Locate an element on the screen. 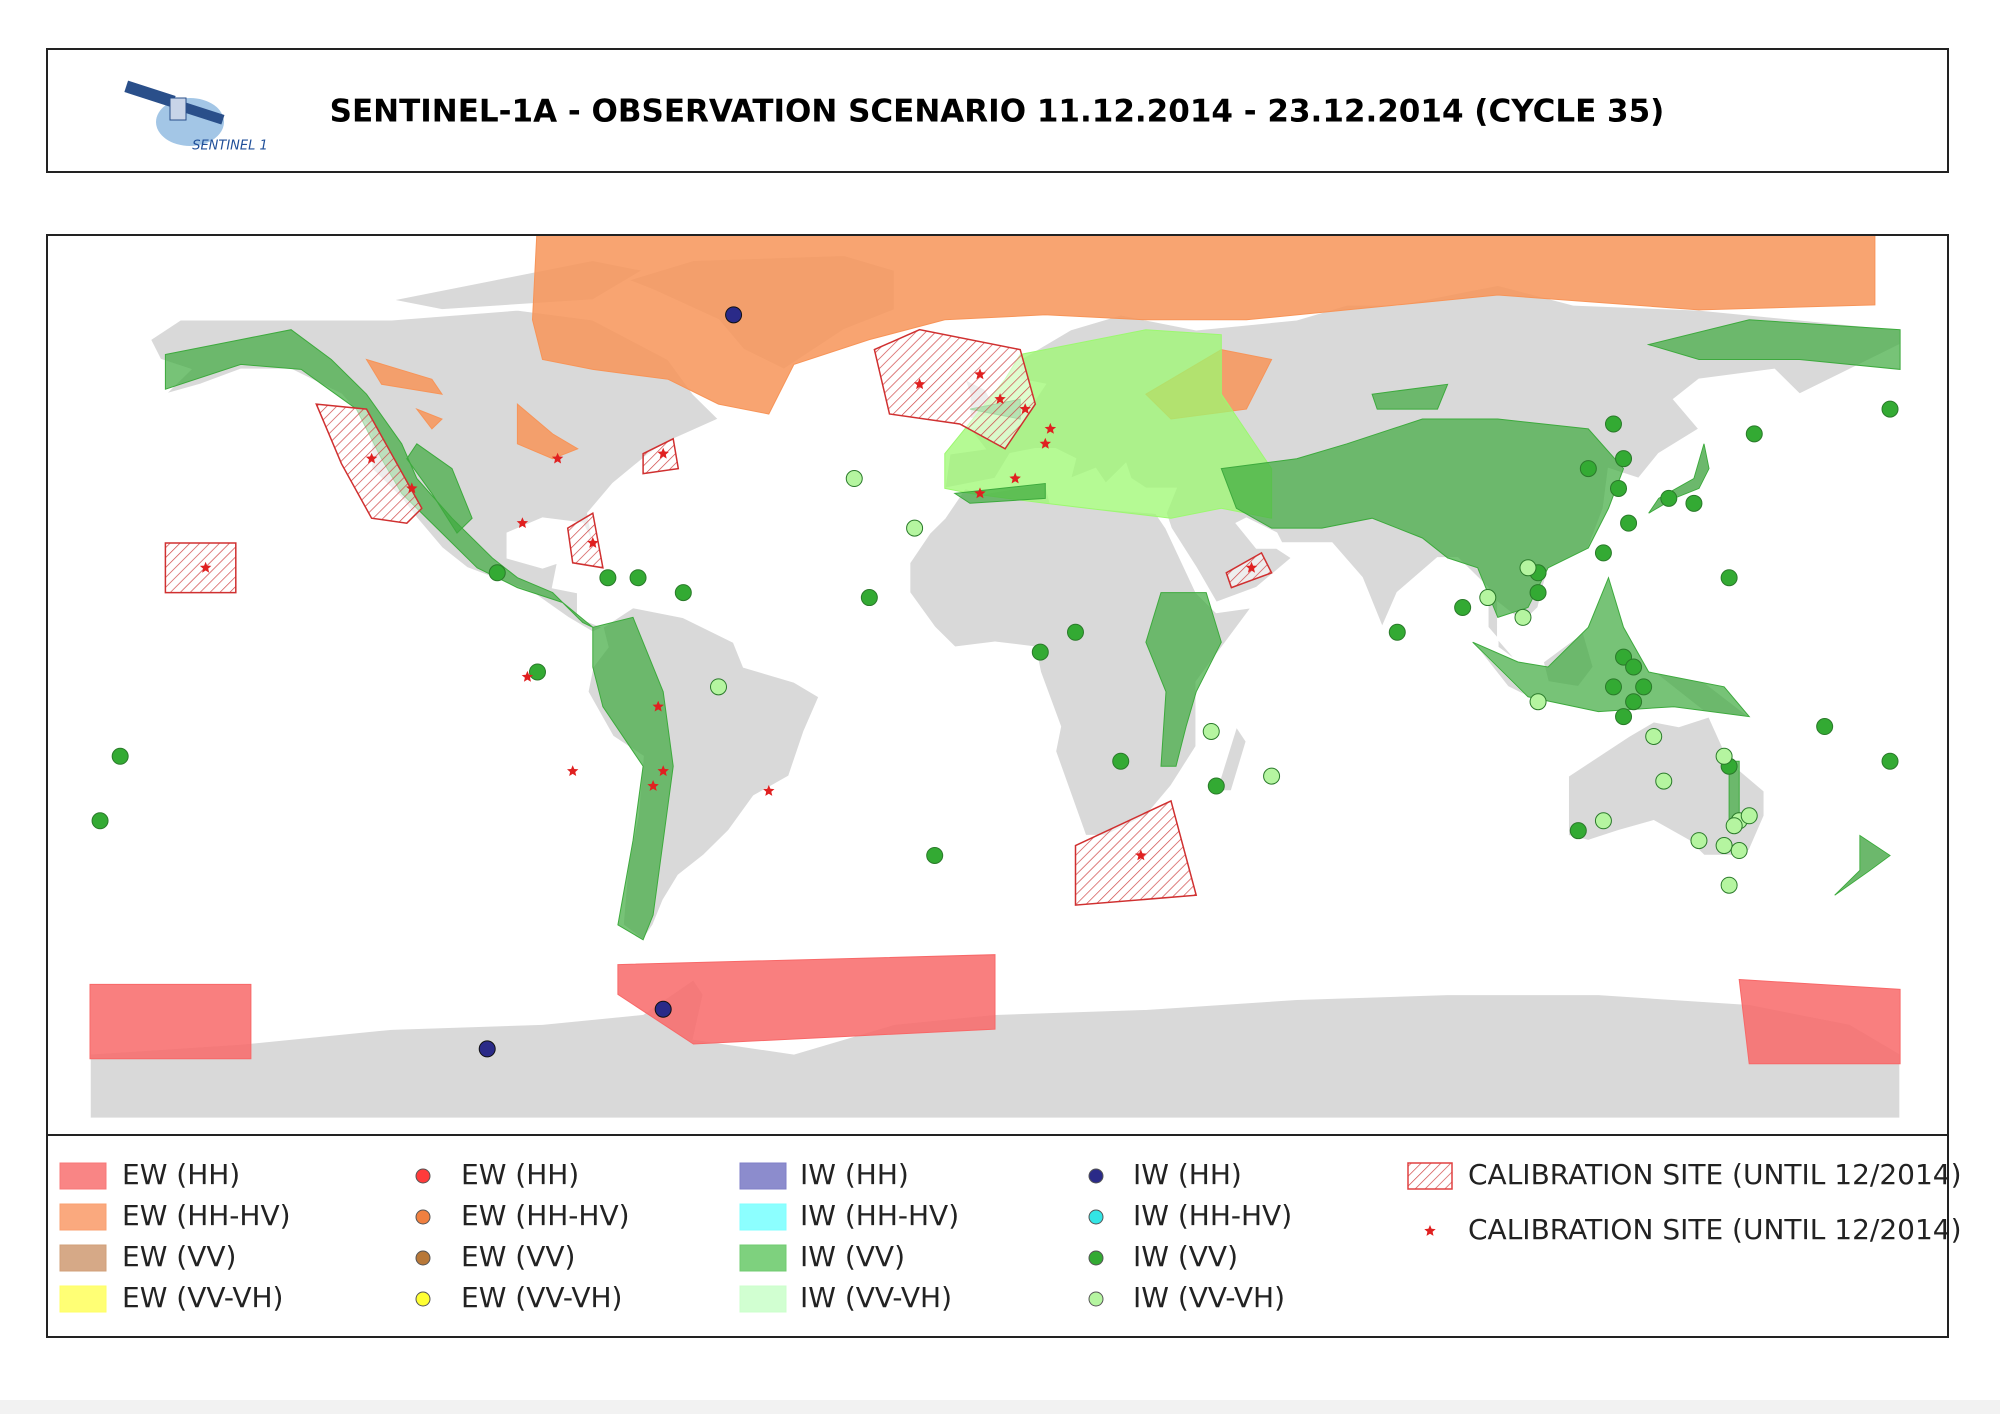 This screenshot has width=2000, height=1418. bottom-strip is located at coordinates (1000, 1407).